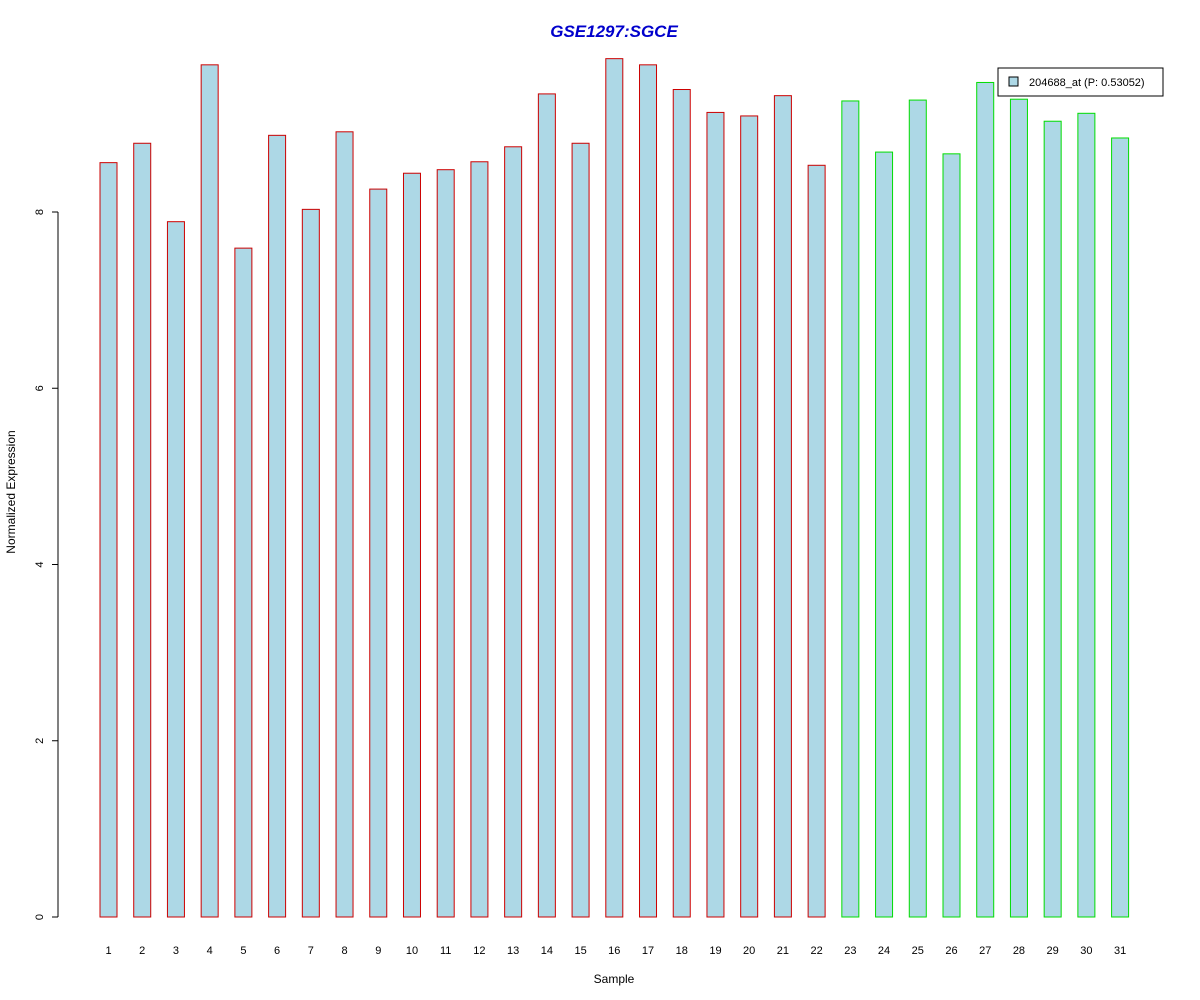 This screenshot has height=1000, width=1200. What do you see at coordinates (277, 951) in the screenshot?
I see `x-tick-label: 6` at bounding box center [277, 951].